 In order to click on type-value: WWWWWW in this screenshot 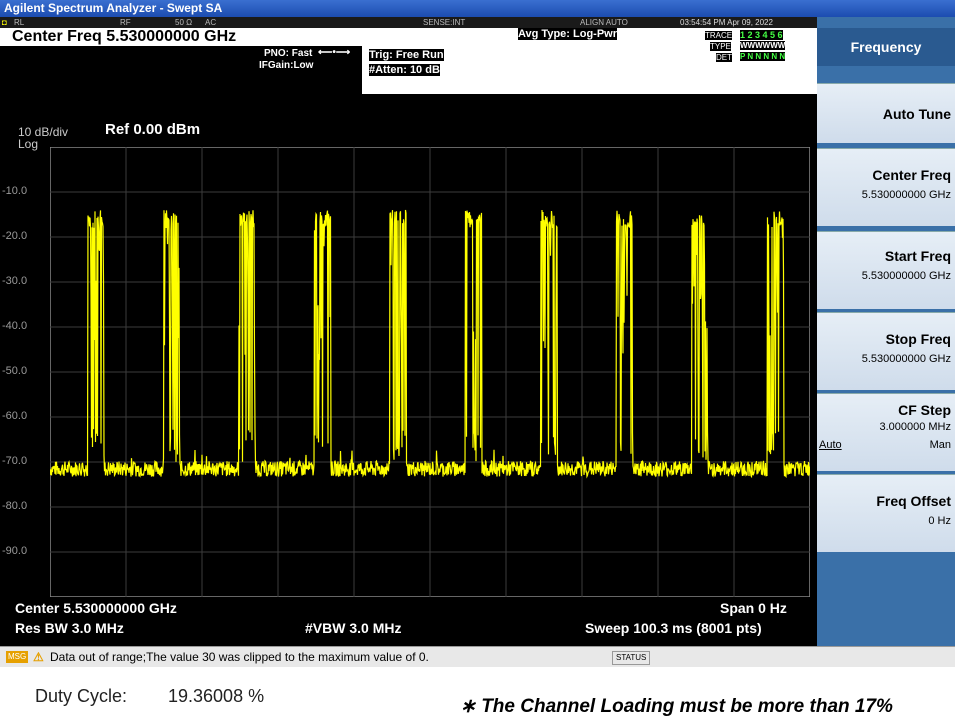, I will do `click(763, 45)`.